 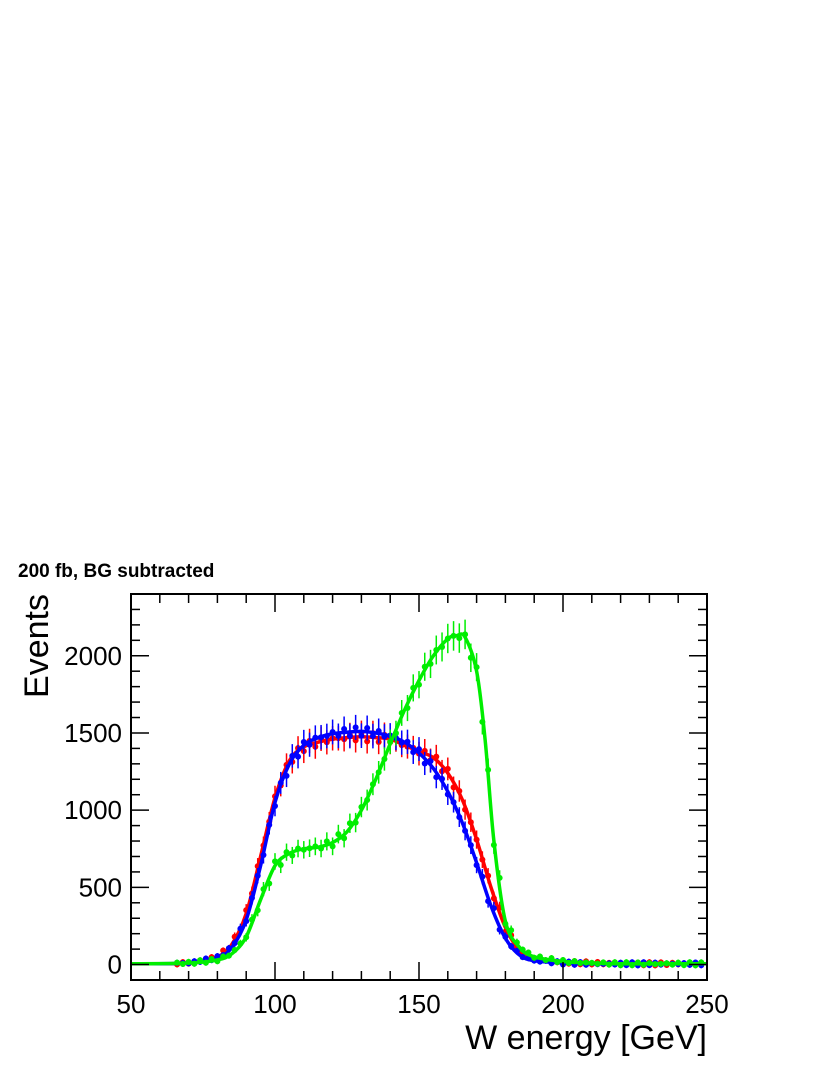 I want to click on y-axis-label: Events, so click(x=37, y=646).